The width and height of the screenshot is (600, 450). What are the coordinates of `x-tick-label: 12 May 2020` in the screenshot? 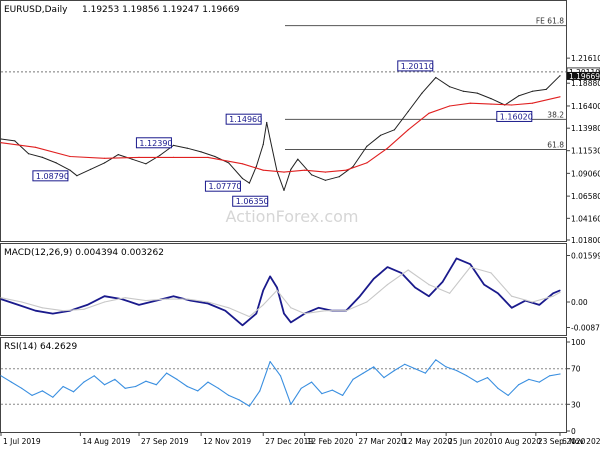 It's located at (427, 441).